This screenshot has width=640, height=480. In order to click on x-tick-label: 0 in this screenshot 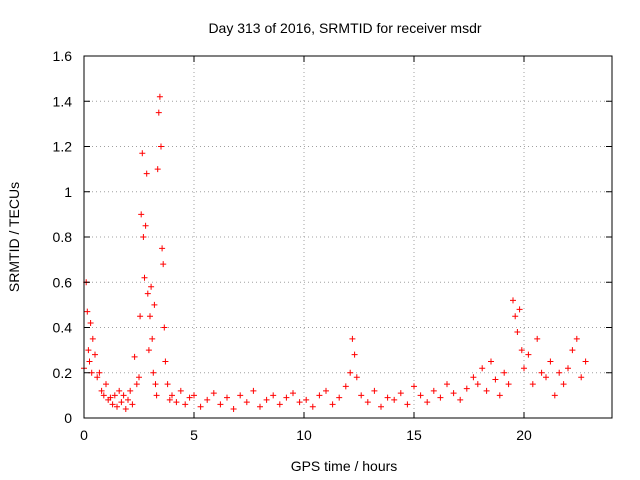, I will do `click(84, 435)`.